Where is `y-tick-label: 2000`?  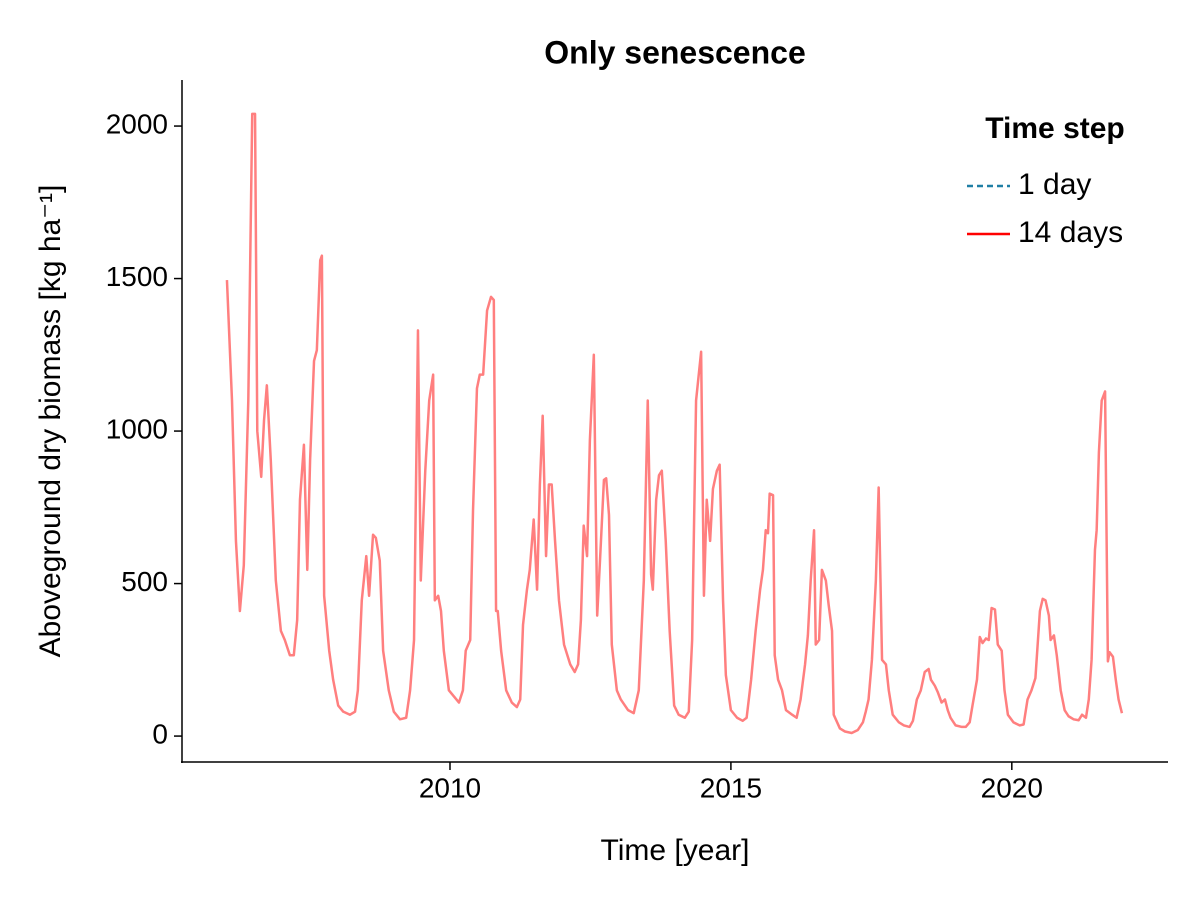
y-tick-label: 2000 is located at coordinates (137, 123).